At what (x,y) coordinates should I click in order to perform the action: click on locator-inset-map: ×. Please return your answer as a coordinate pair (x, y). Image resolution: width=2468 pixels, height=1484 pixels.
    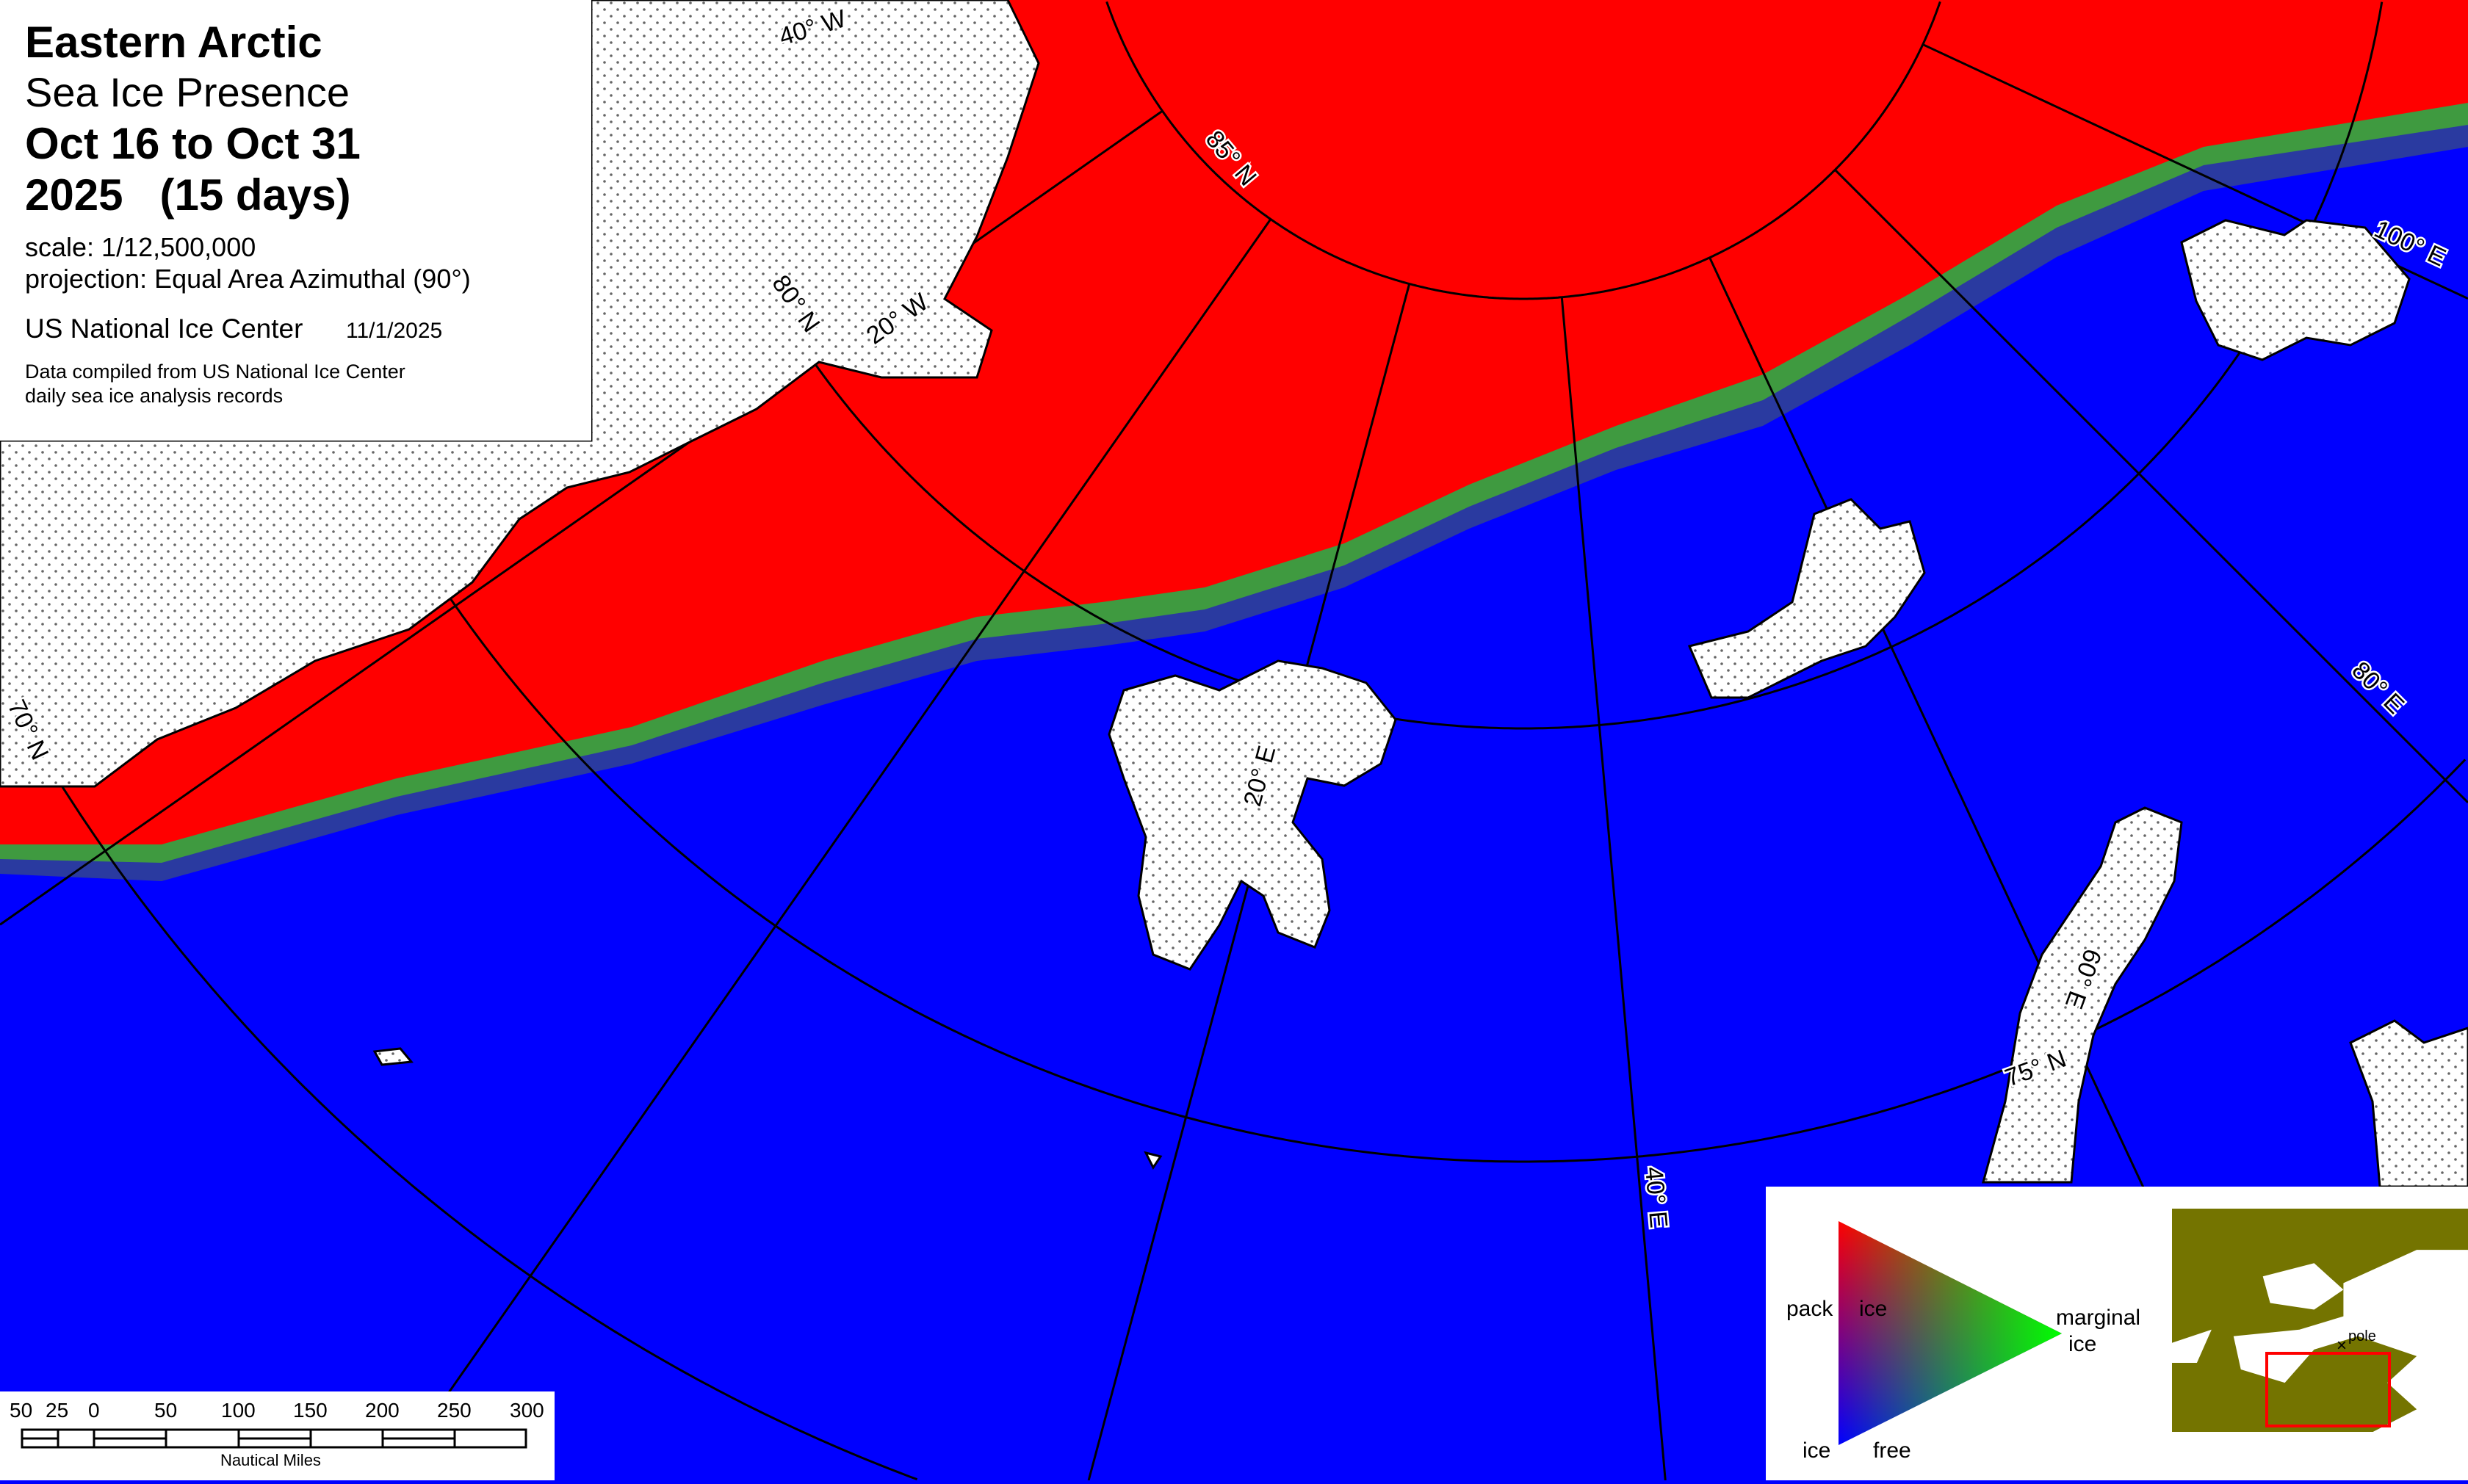
    Looking at the image, I should click on (2320, 1321).